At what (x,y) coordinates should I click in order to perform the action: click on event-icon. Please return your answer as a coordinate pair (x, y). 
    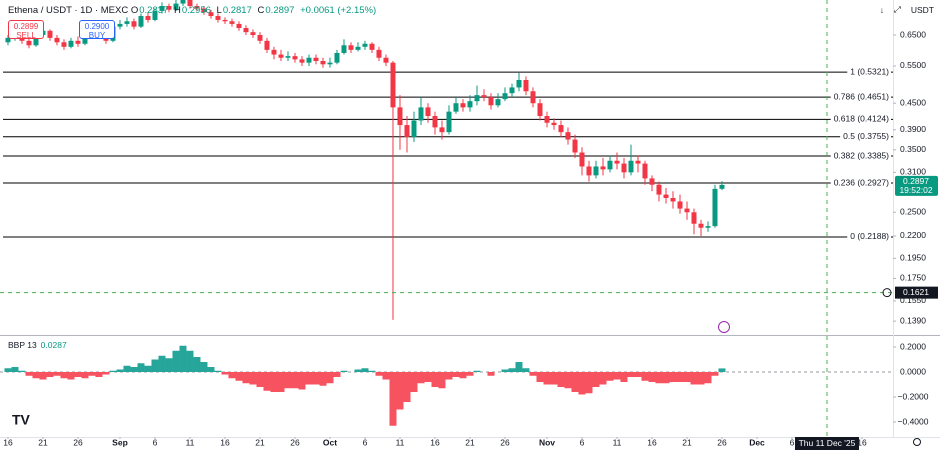
    Looking at the image, I should click on (724, 327).